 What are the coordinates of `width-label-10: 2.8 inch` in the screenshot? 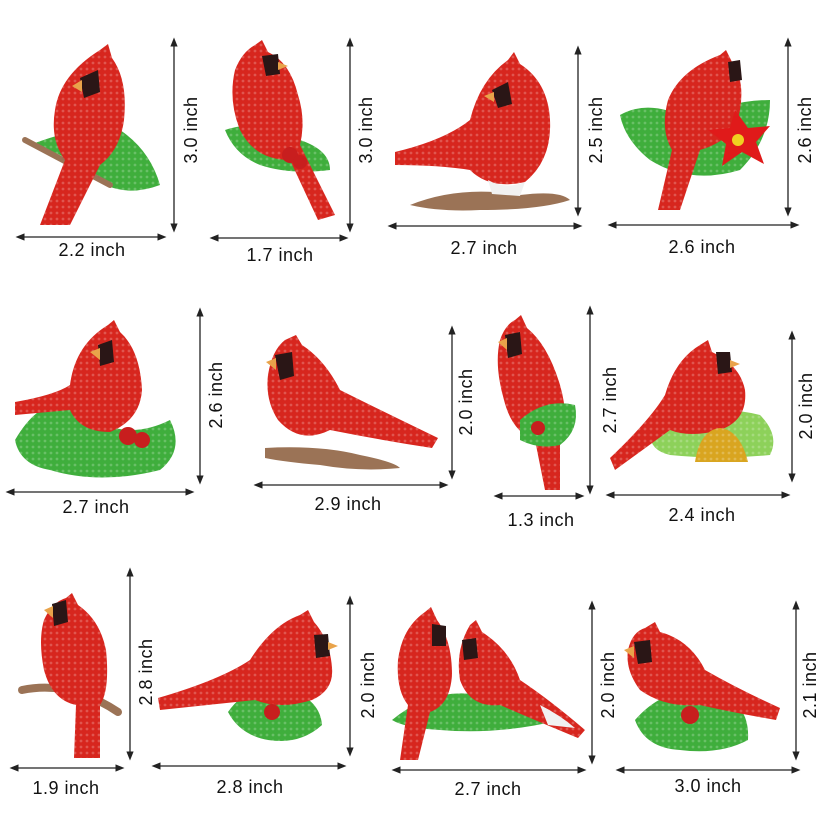 It's located at (250, 787).